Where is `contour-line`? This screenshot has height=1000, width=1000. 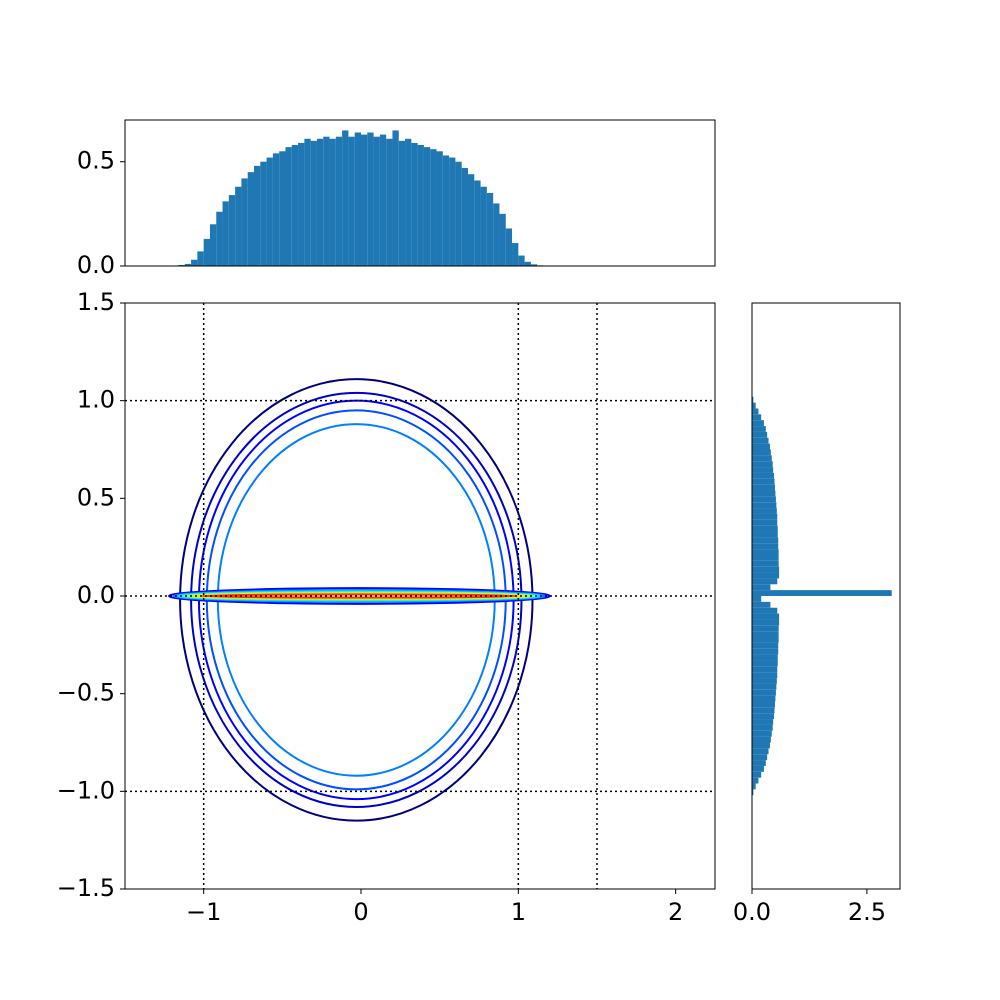
contour-line is located at coordinates (359, 596).